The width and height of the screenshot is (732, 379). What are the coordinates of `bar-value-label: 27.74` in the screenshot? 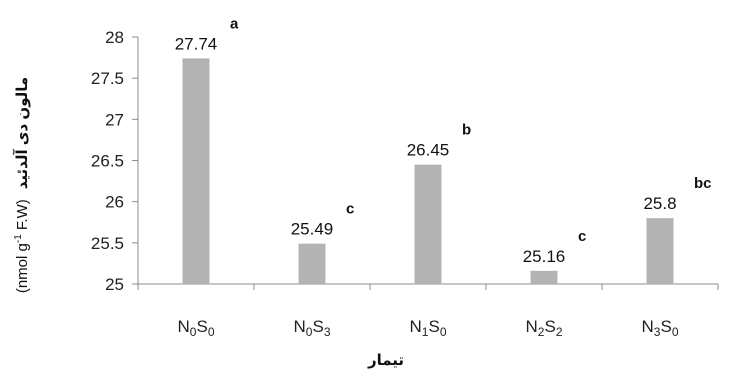 It's located at (196, 43).